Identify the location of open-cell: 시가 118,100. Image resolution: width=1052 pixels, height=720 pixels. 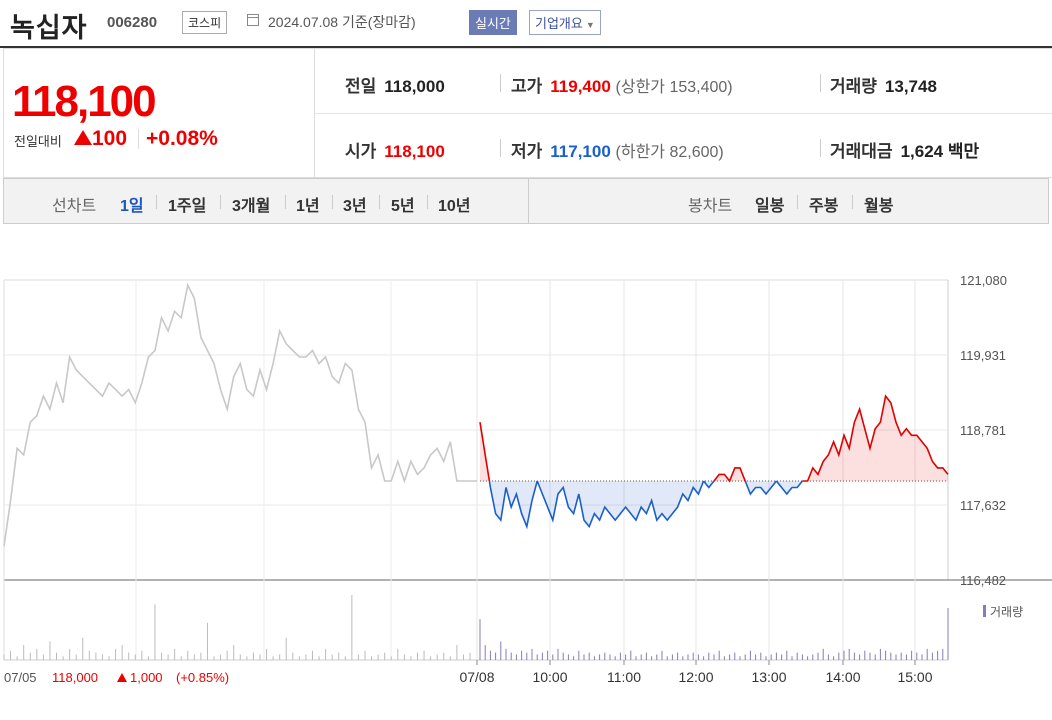
(395, 149).